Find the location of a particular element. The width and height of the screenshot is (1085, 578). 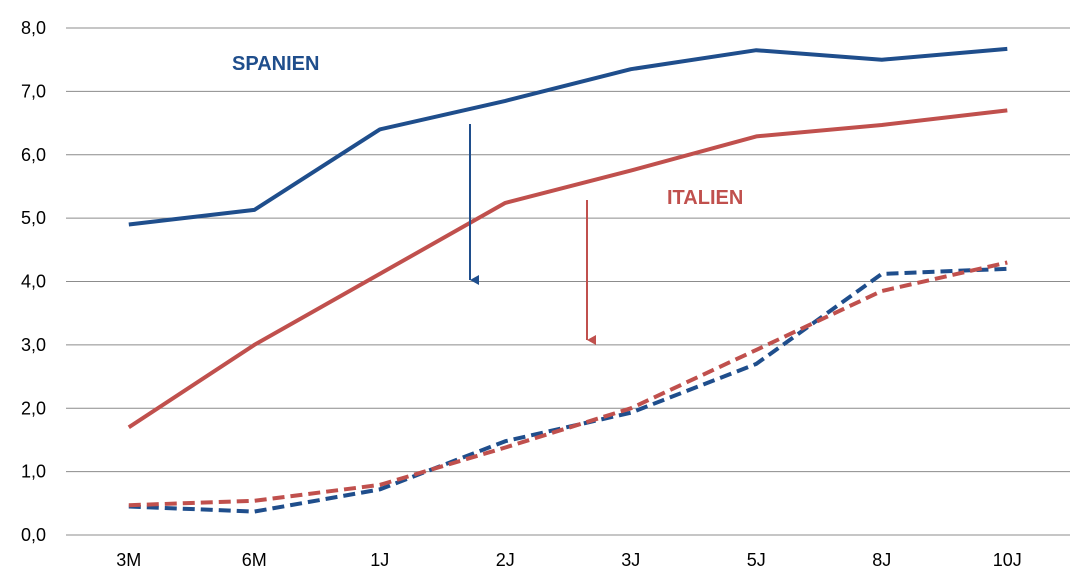

x-tick-label: 3J is located at coordinates (630, 560).